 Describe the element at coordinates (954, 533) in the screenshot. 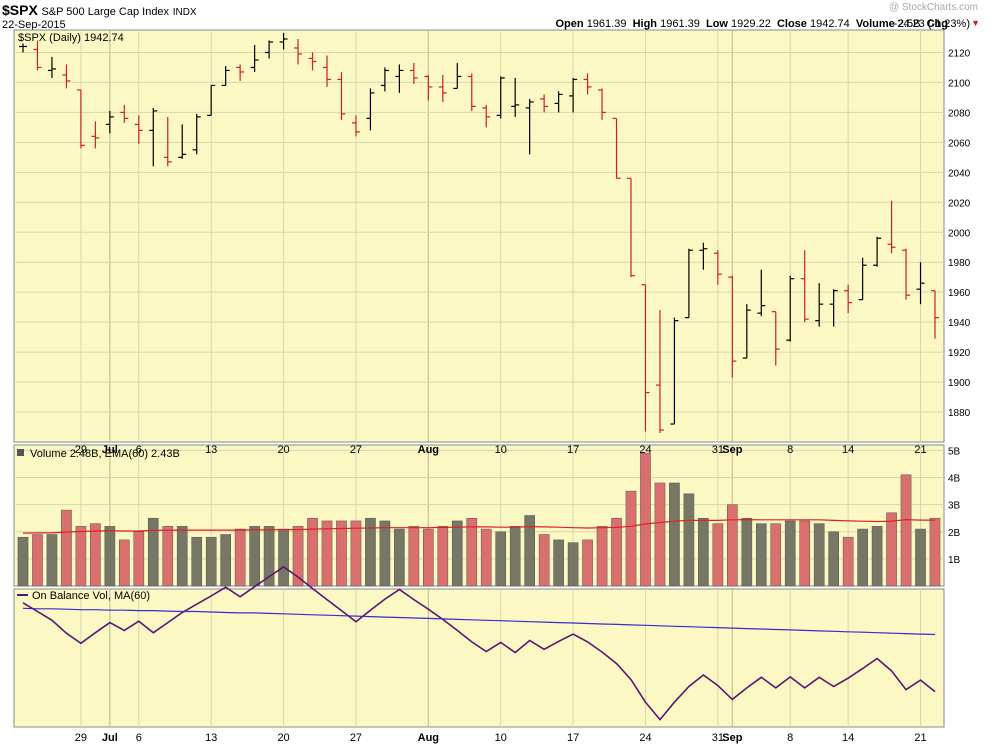

I see `volume-tick-label: 2B` at that location.